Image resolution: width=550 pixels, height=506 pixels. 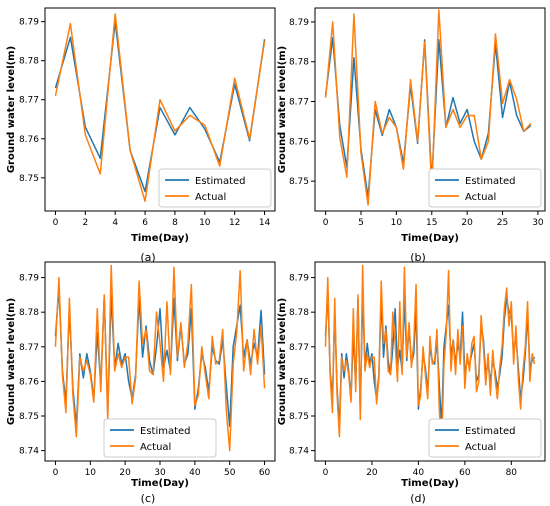 What do you see at coordinates (85, 223) in the screenshot?
I see `x-tick-label: 2` at bounding box center [85, 223].